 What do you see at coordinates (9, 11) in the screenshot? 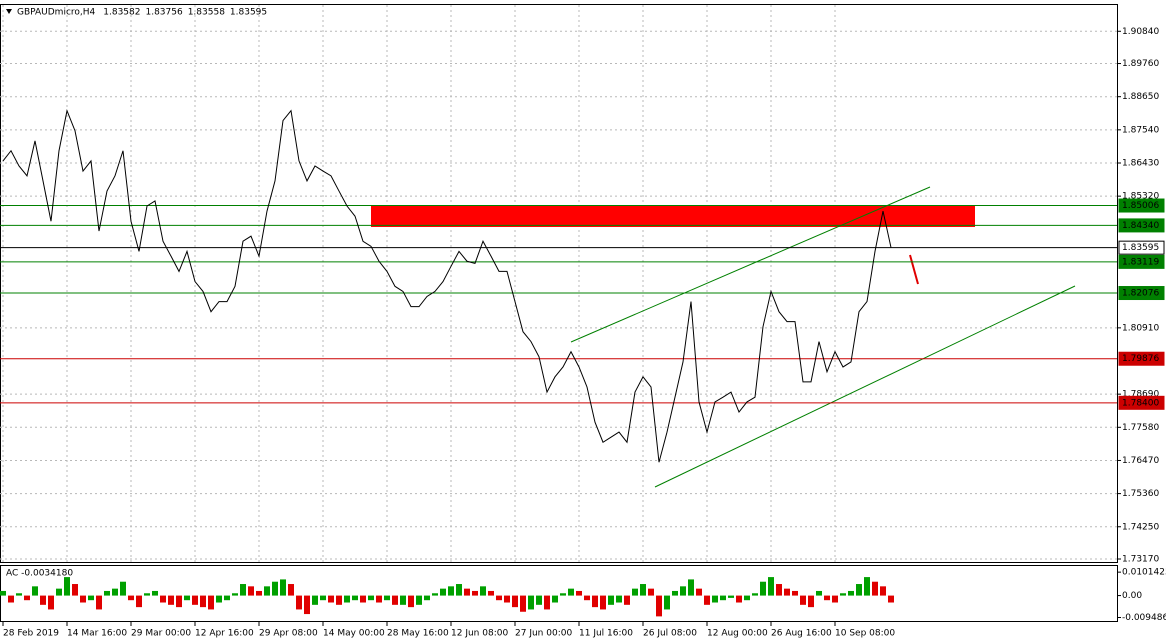
I see `collapse-icon` at bounding box center [9, 11].